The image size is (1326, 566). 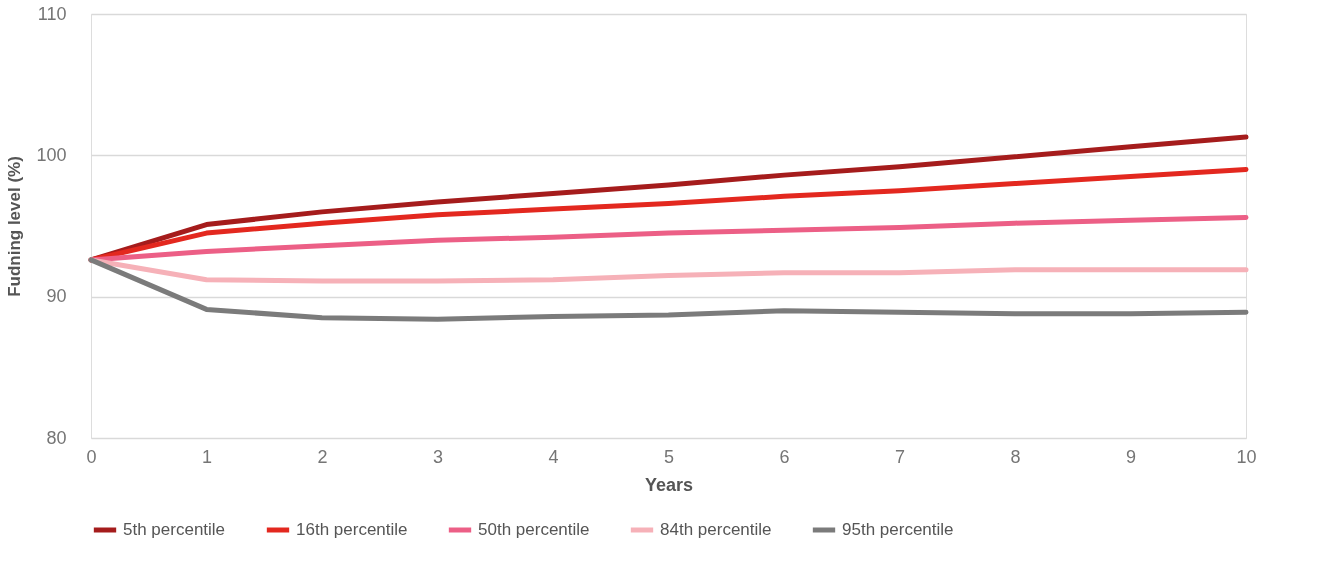 I want to click on x-tick-label: 4, so click(x=553, y=456).